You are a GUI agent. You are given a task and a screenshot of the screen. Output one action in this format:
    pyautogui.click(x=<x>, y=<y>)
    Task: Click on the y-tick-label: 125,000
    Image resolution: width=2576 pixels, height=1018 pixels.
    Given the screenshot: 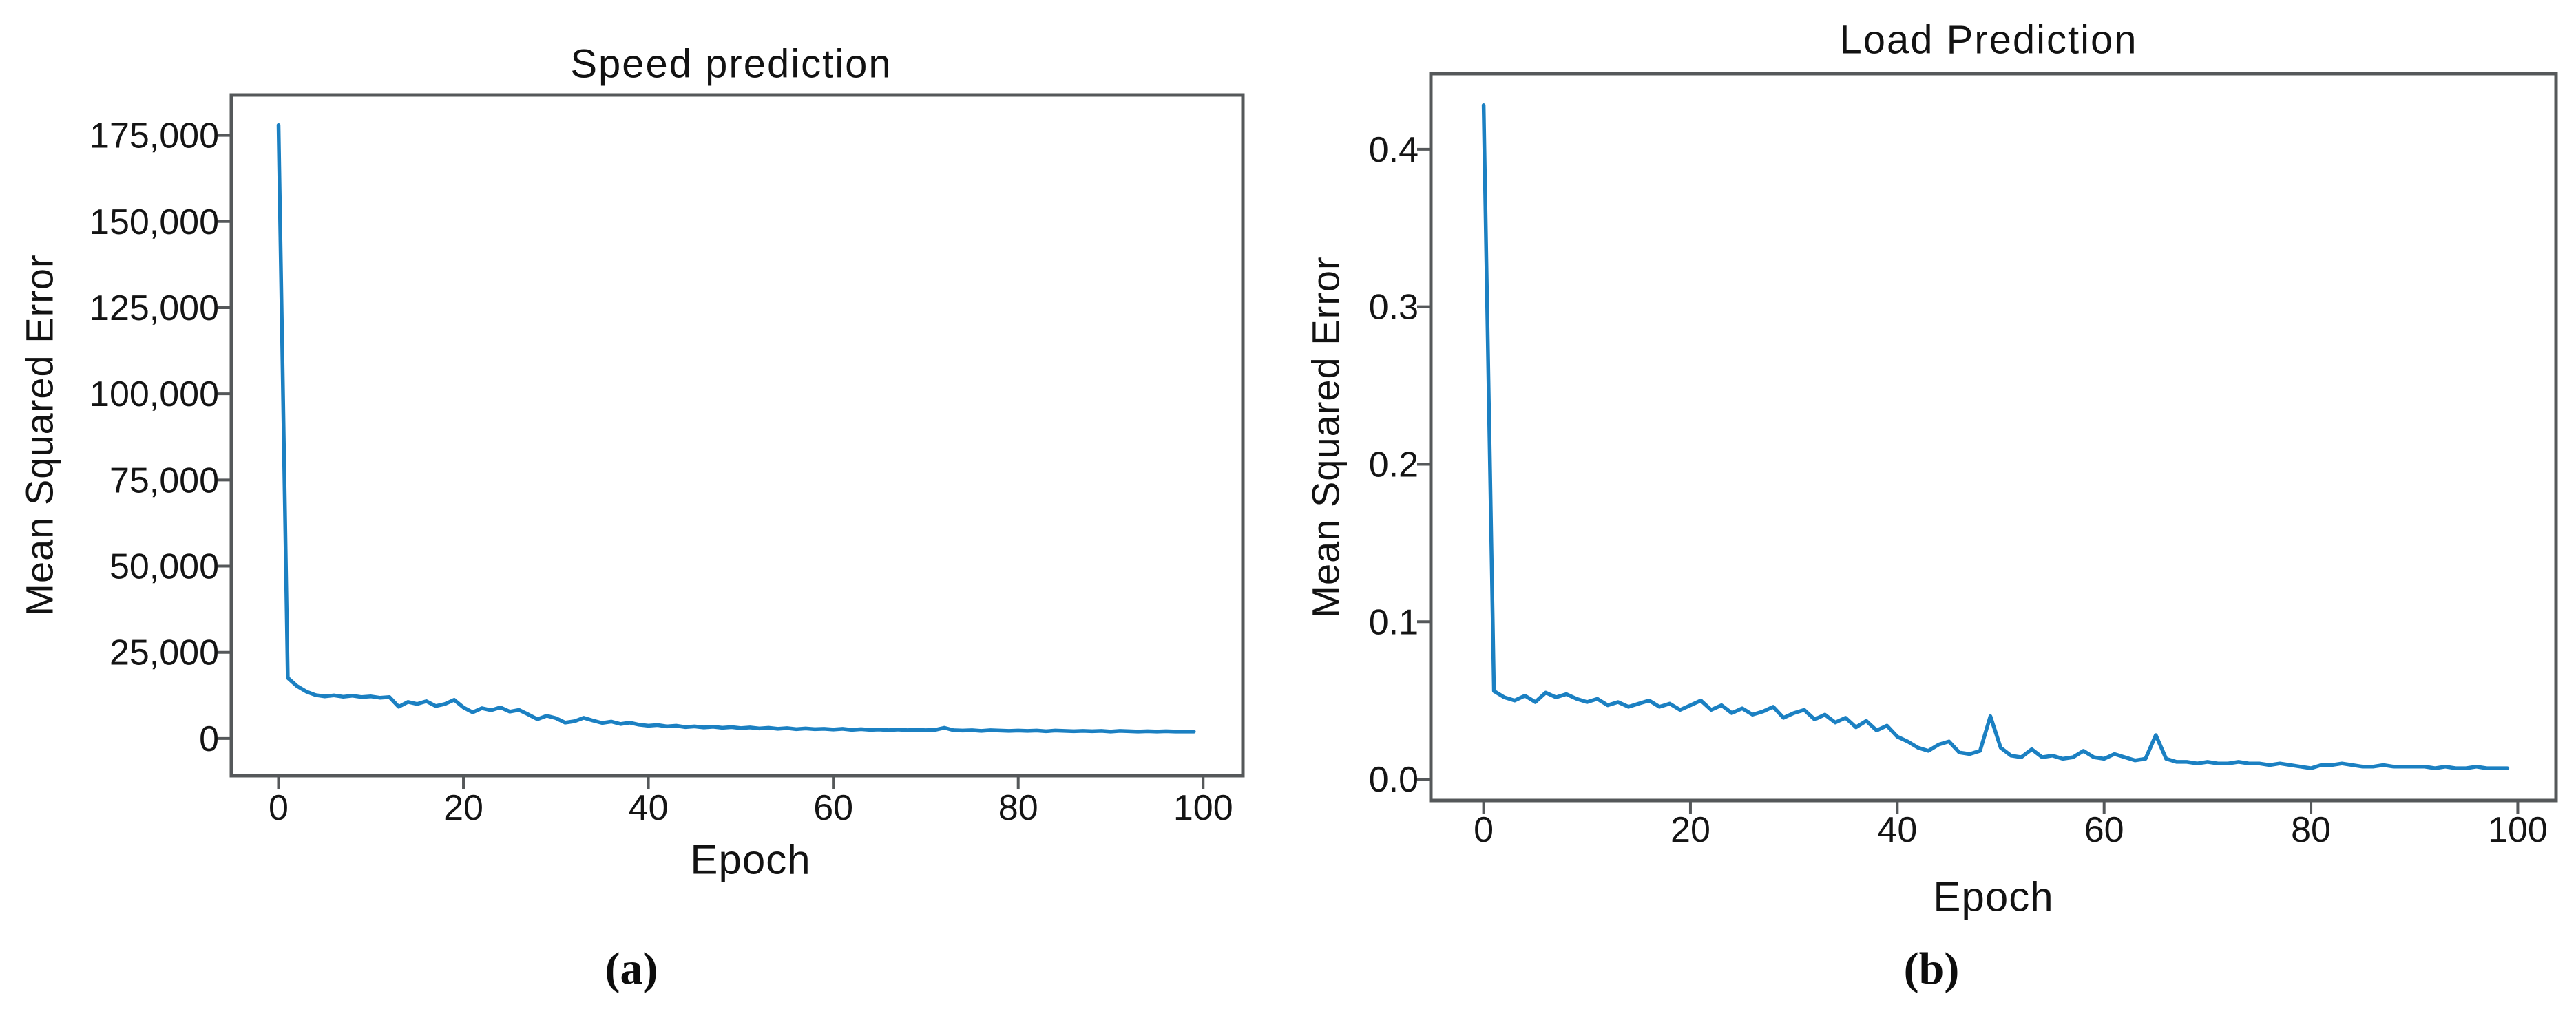 What is the action you would take?
    pyautogui.click(x=154, y=308)
    